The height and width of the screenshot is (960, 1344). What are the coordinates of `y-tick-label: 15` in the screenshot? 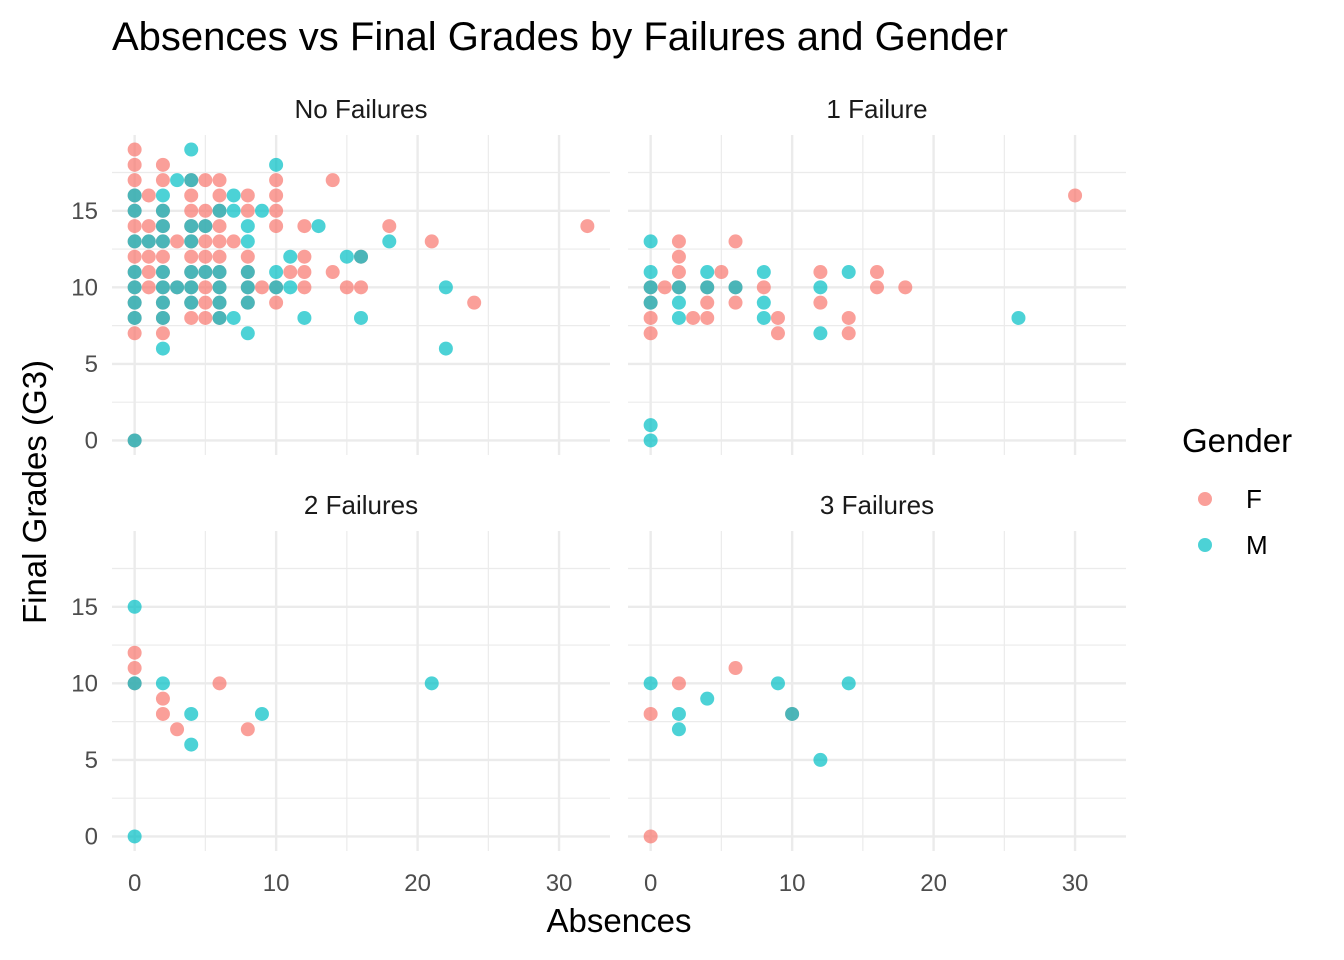 It's located at (84, 607).